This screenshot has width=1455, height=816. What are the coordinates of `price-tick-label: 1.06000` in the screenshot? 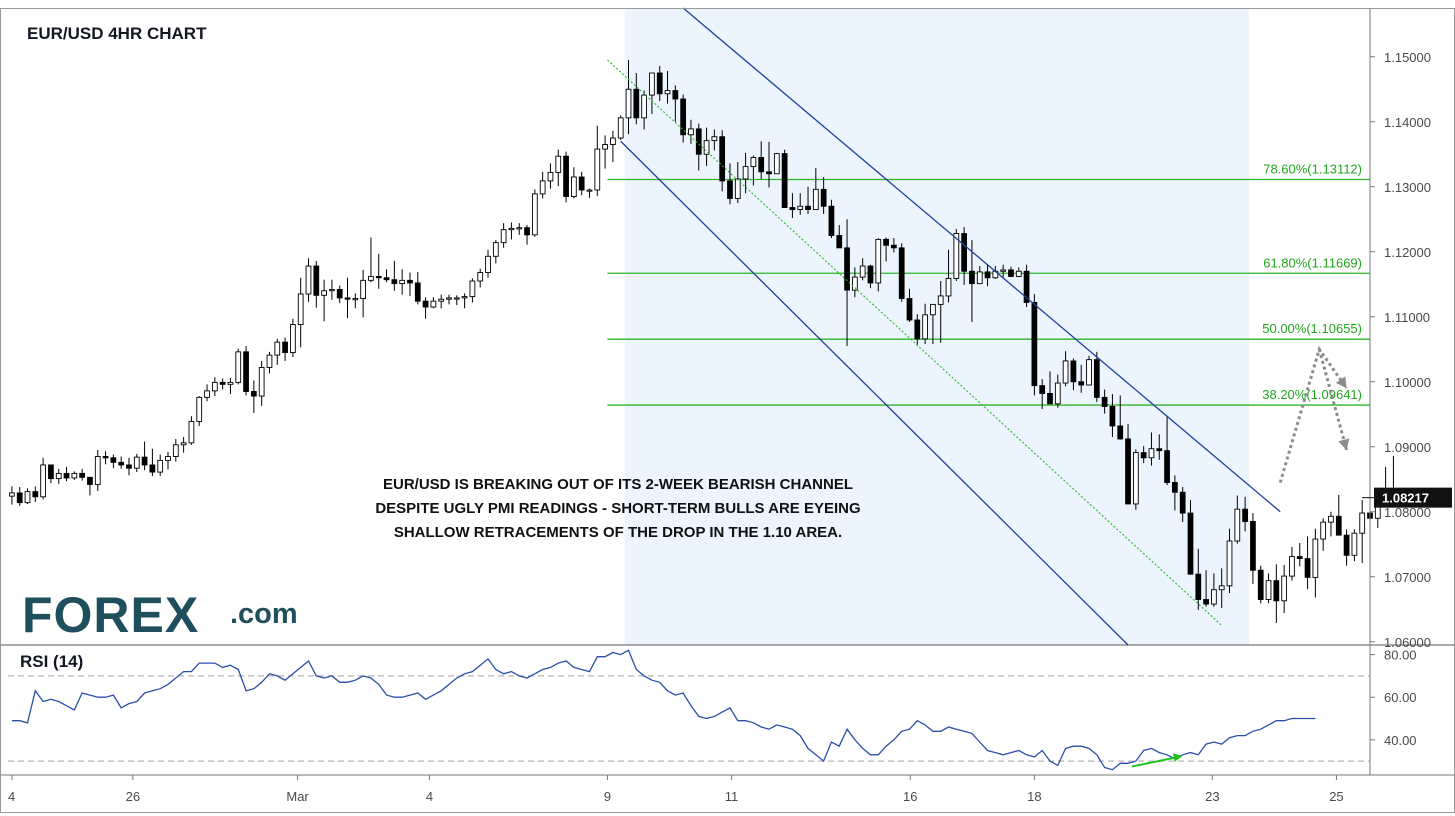 It's located at (1407, 642).